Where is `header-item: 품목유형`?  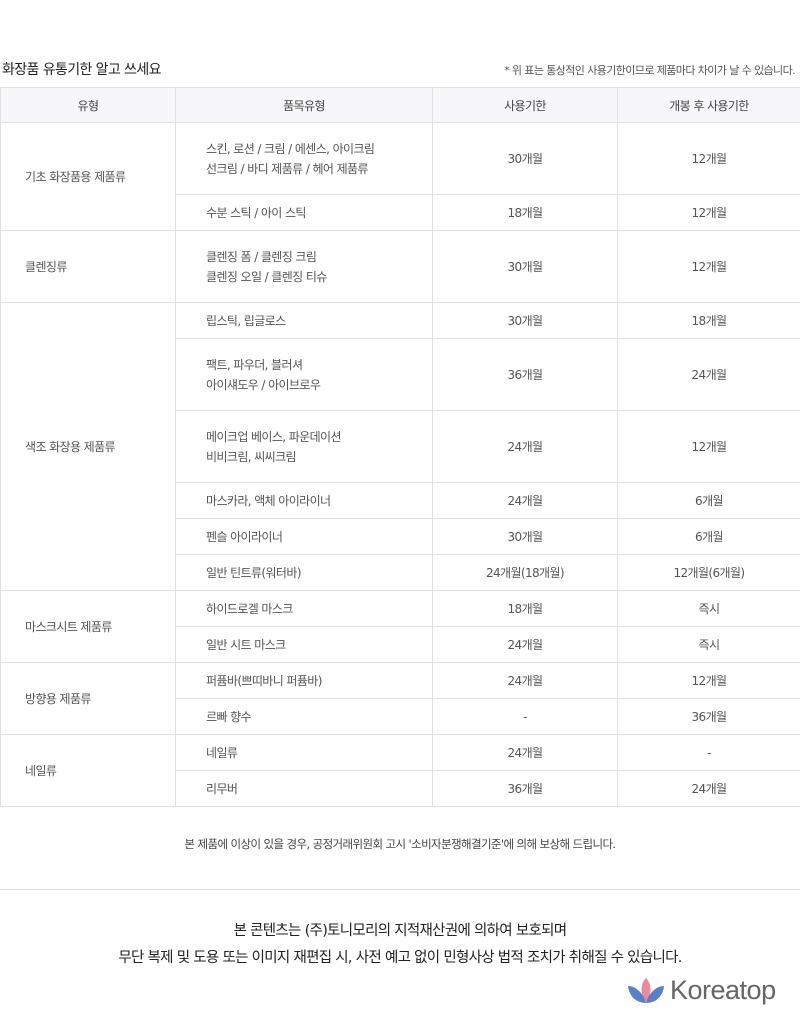
header-item: 품목유형 is located at coordinates (304, 105).